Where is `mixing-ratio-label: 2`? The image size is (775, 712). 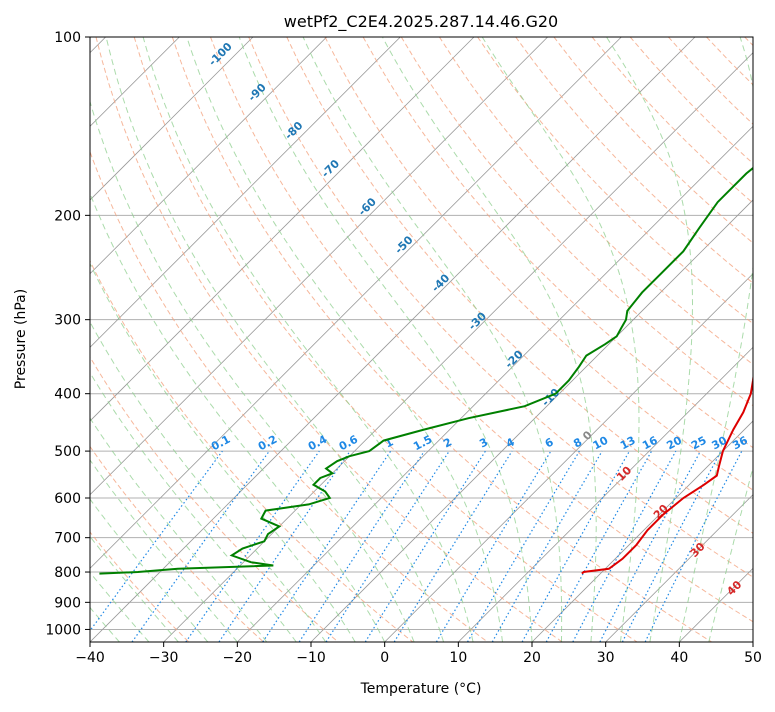
mixing-ratio-label: 2 is located at coordinates (447, 442).